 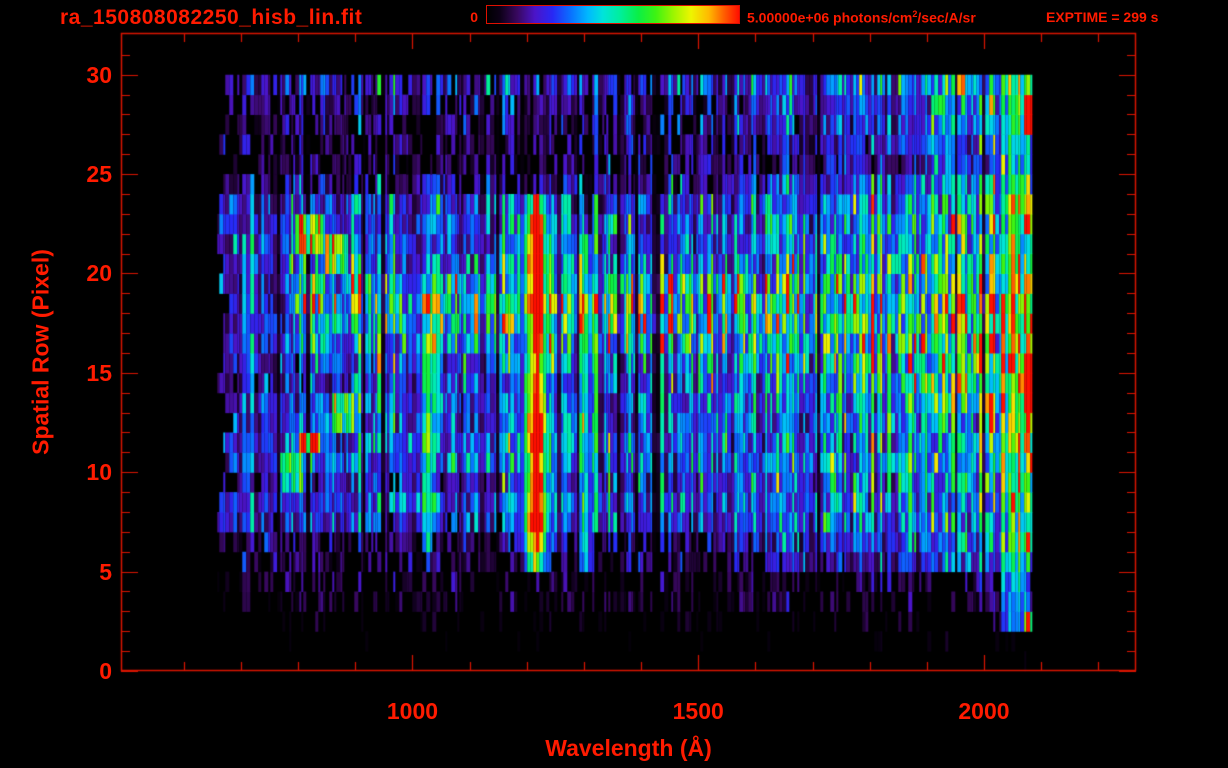 What do you see at coordinates (412, 711) in the screenshot?
I see `x-tick-label: 1000` at bounding box center [412, 711].